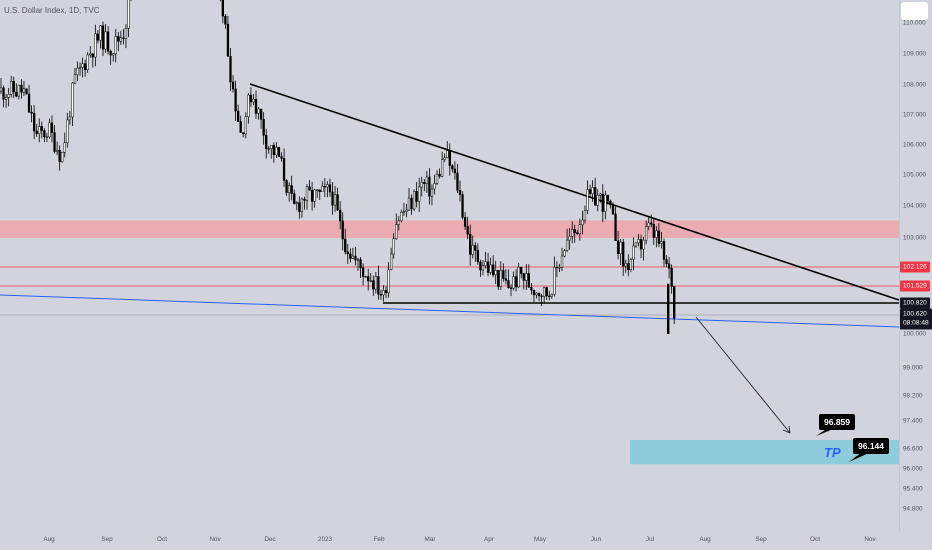 This screenshot has height=550, width=932. What do you see at coordinates (650, 539) in the screenshot?
I see `time-tick: Jul` at bounding box center [650, 539].